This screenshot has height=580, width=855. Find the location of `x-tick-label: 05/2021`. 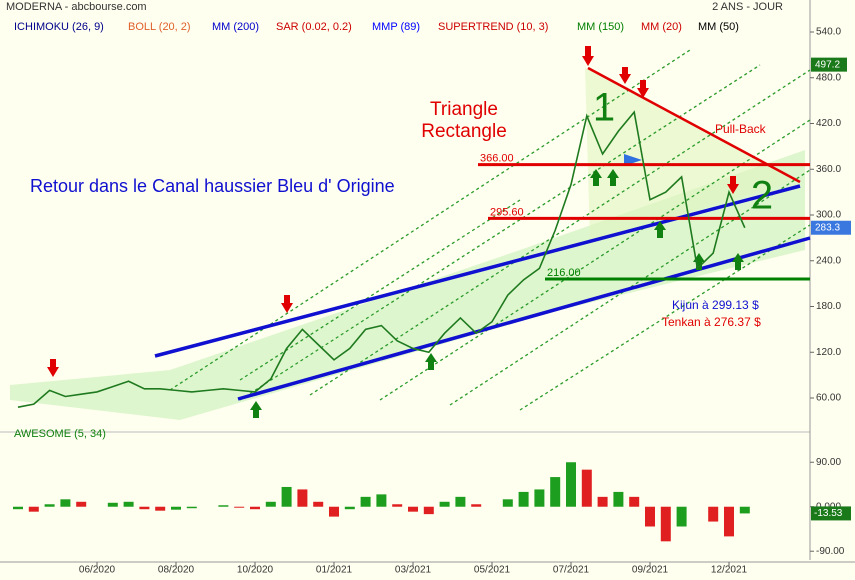

x-tick-label: 05/2021 is located at coordinates (492, 570).